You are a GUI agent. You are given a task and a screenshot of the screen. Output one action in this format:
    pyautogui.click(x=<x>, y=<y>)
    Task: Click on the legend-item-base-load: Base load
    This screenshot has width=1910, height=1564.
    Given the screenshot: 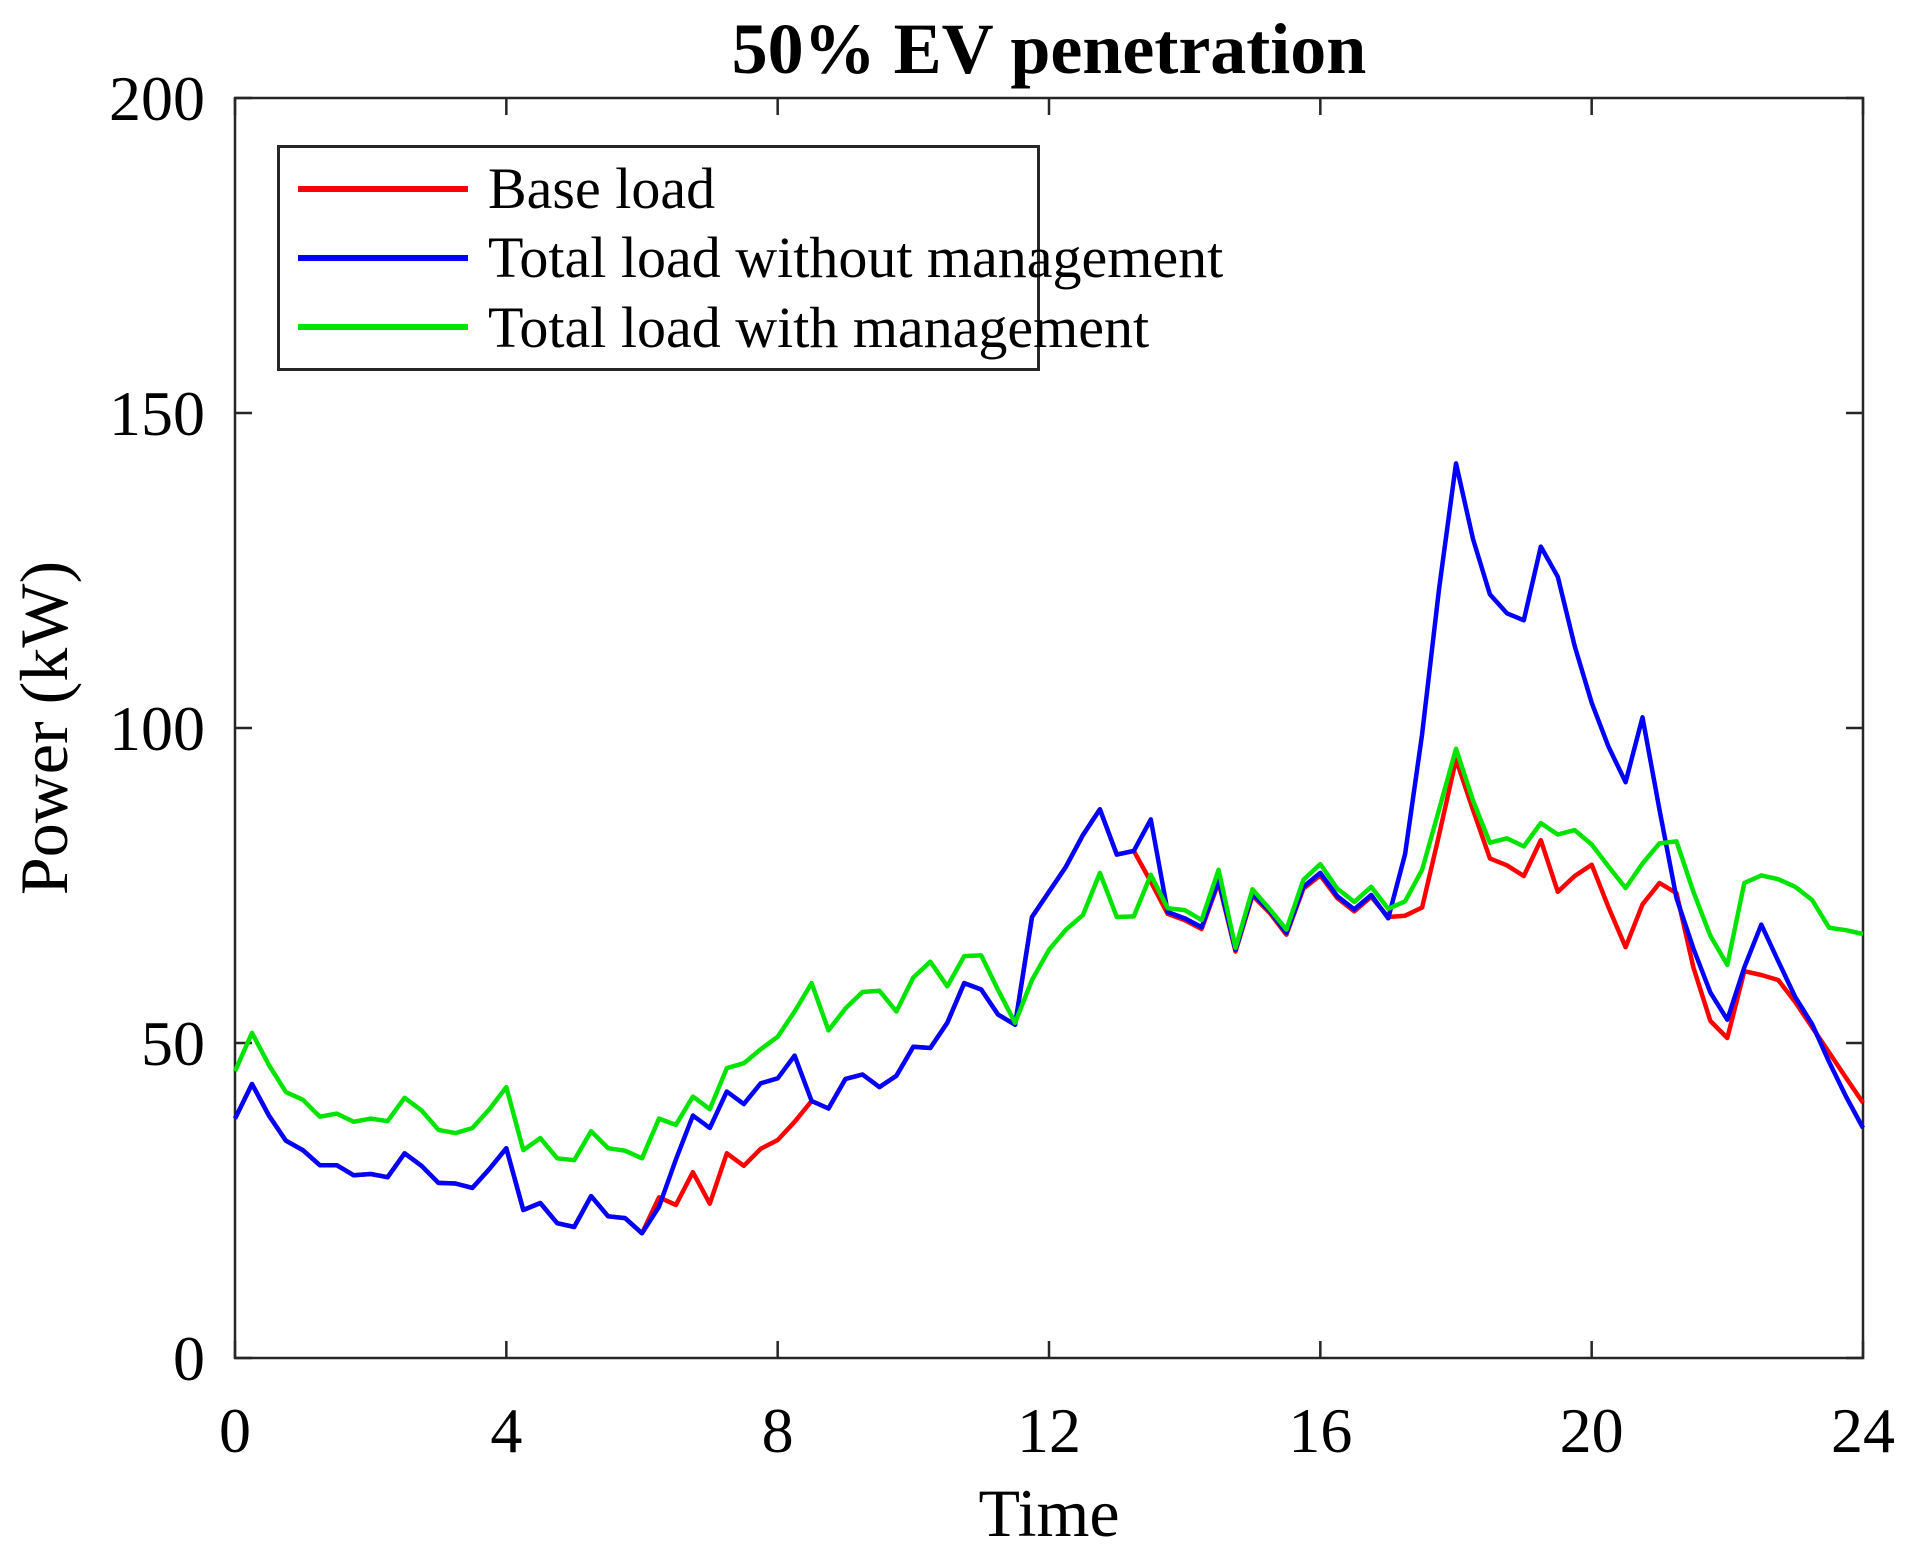 What is the action you would take?
    pyautogui.click(x=658, y=189)
    